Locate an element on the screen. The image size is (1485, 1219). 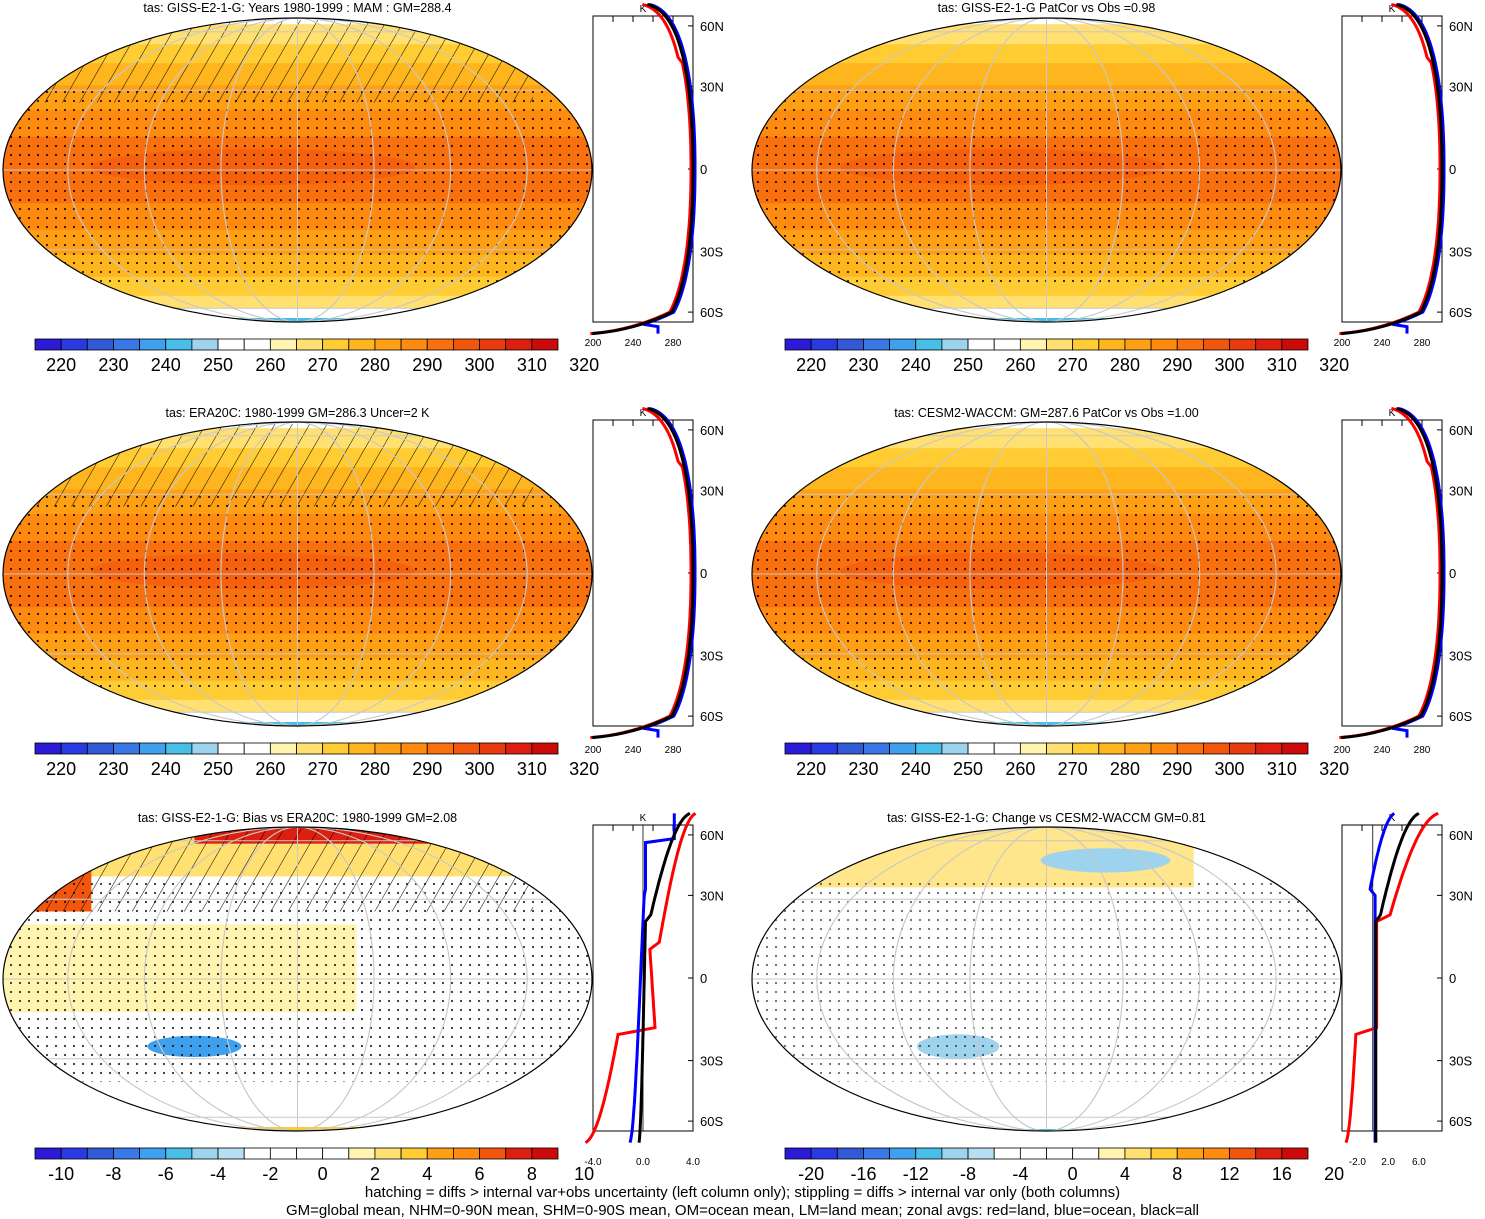
colorbar-tick-label: 0 is located at coordinates (1073, 1174).